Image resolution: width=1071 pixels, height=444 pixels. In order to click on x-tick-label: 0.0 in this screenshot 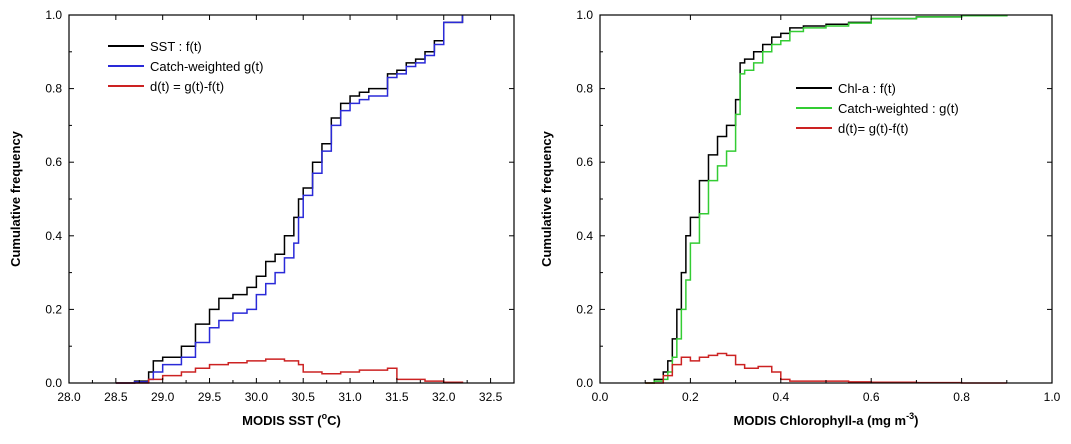, I will do `click(600, 397)`.